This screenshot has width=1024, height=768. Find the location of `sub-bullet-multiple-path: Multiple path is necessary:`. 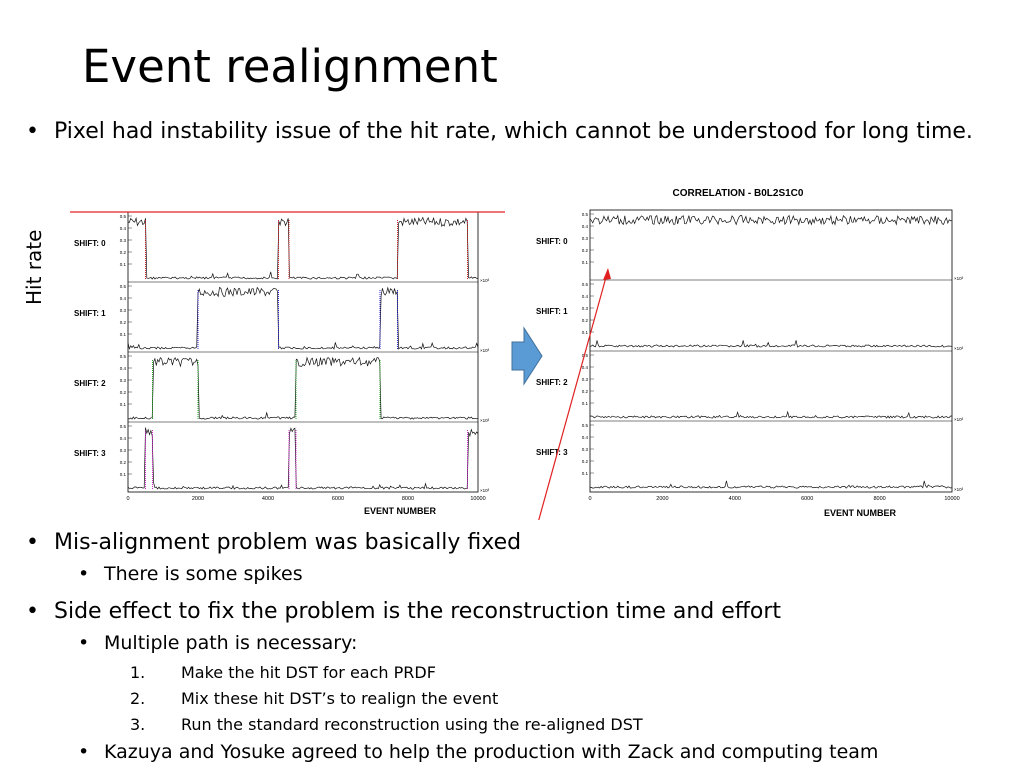

sub-bullet-multiple-path: Multiple path is necessary: is located at coordinates (231, 643).